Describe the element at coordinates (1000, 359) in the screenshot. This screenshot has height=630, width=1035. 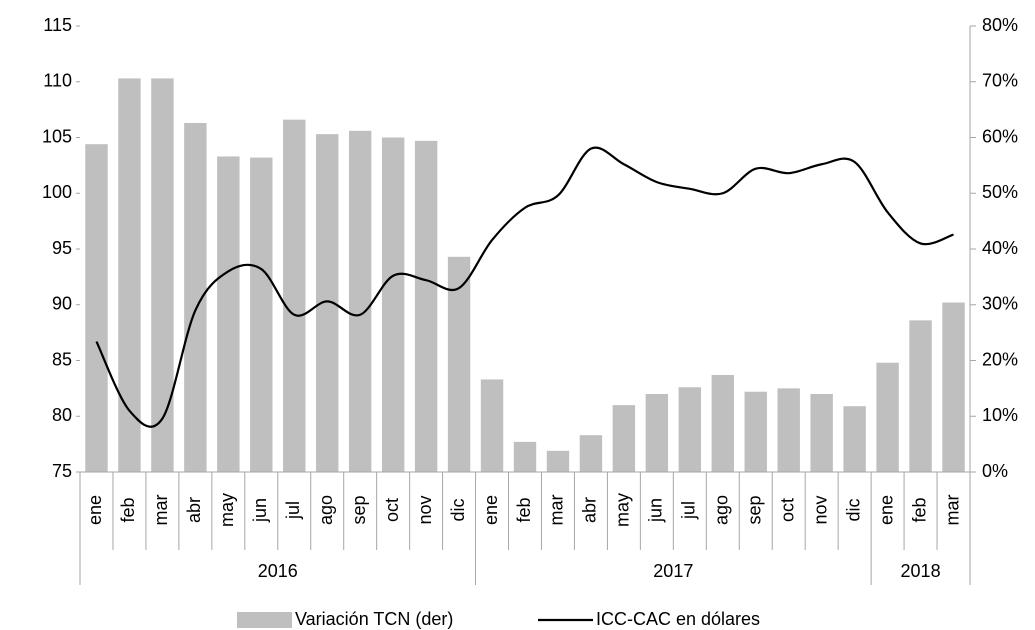
I see `y2-tick-label: 20%` at that location.